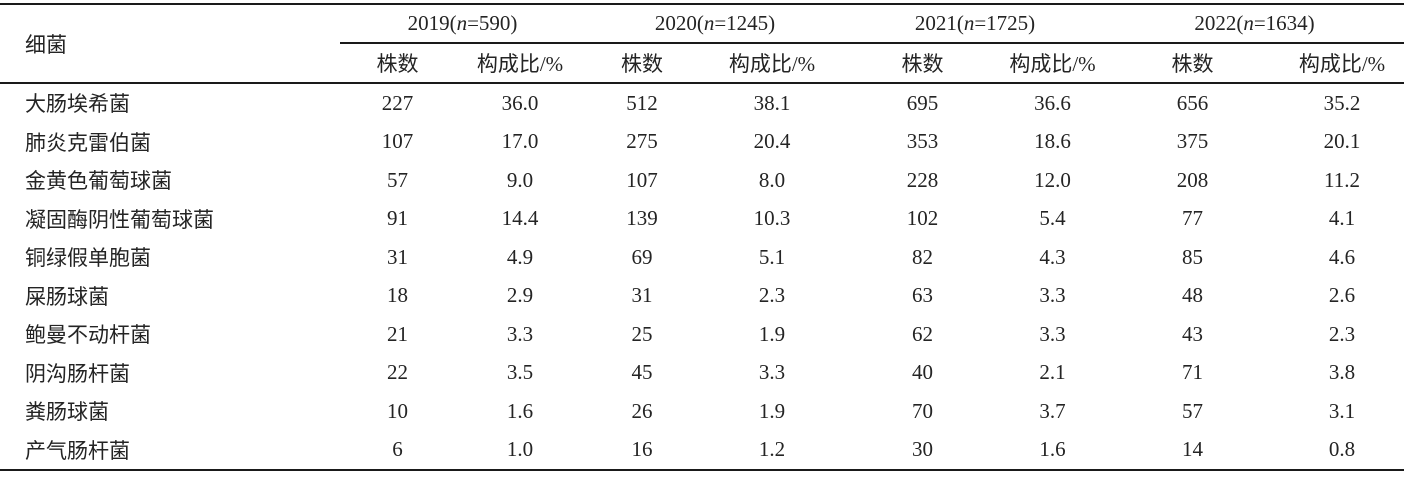 The image size is (1404, 483). I want to click on year-label: 2021(, so click(939, 23).